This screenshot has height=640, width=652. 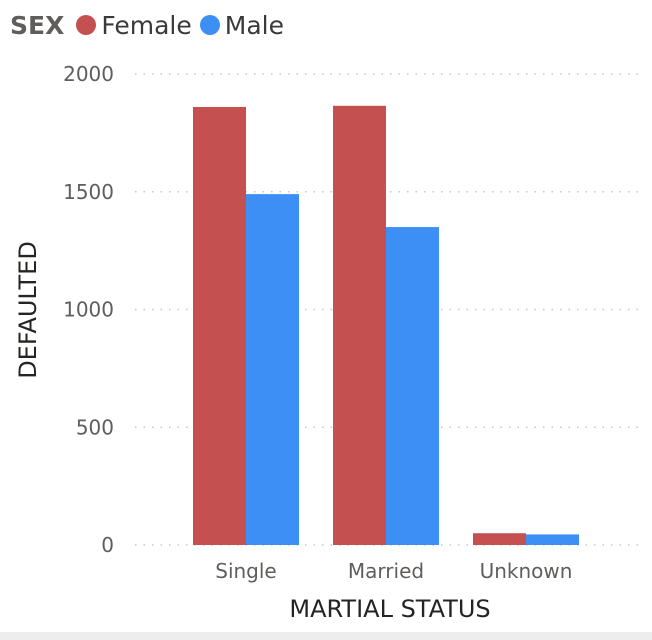 I want to click on legend-item-male: Male, so click(x=241, y=25).